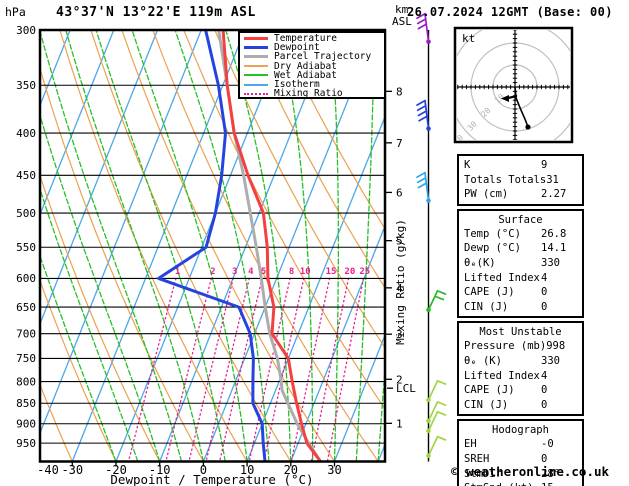 The width and height of the screenshot is (629, 486). Describe the element at coordinates (116, 470) in the screenshot. I see `temp-tick-label: -20` at that location.